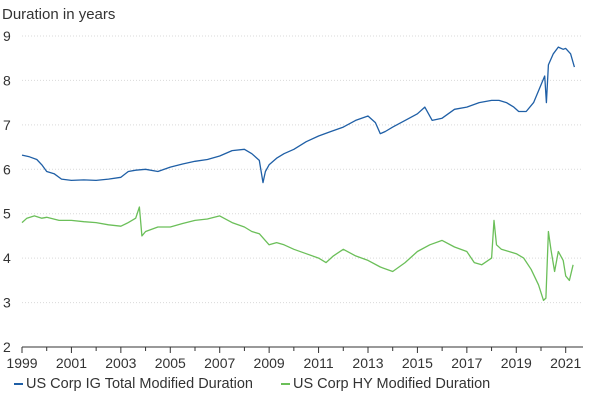  What do you see at coordinates (170, 363) in the screenshot?
I see `x-tick-label: 2005` at bounding box center [170, 363].